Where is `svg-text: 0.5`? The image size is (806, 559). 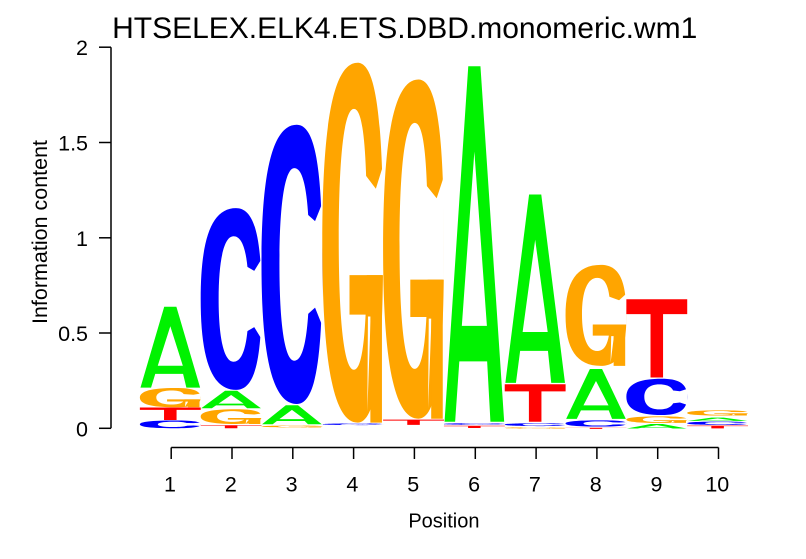
svg-text: 0.5 is located at coordinates (73, 334).